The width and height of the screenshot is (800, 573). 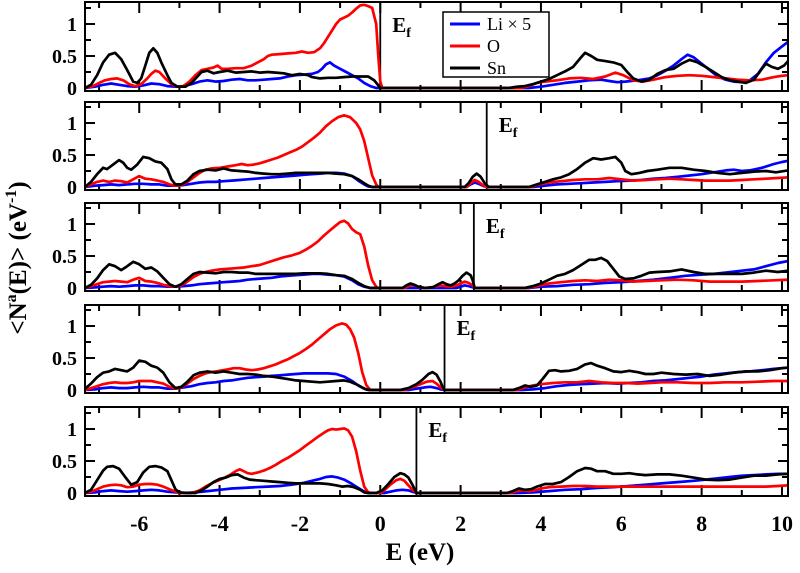 I want to click on x-tick-label: -6, so click(x=139, y=523).